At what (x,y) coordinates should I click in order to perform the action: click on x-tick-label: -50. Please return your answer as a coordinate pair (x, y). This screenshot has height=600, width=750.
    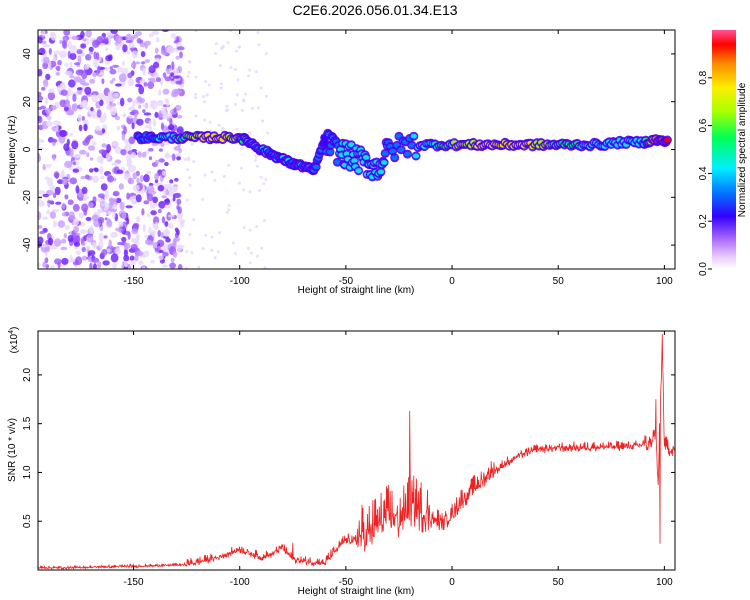
    Looking at the image, I should click on (346, 281).